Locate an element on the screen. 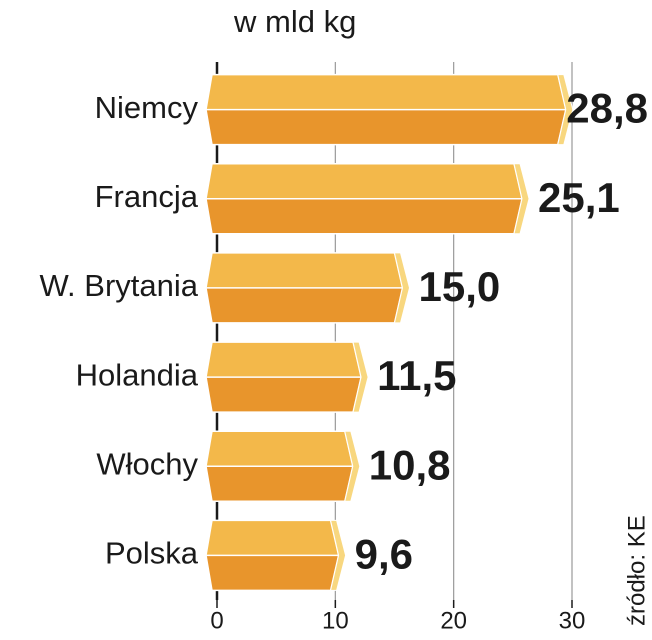  x-tick-label: 30 is located at coordinates (572, 620).